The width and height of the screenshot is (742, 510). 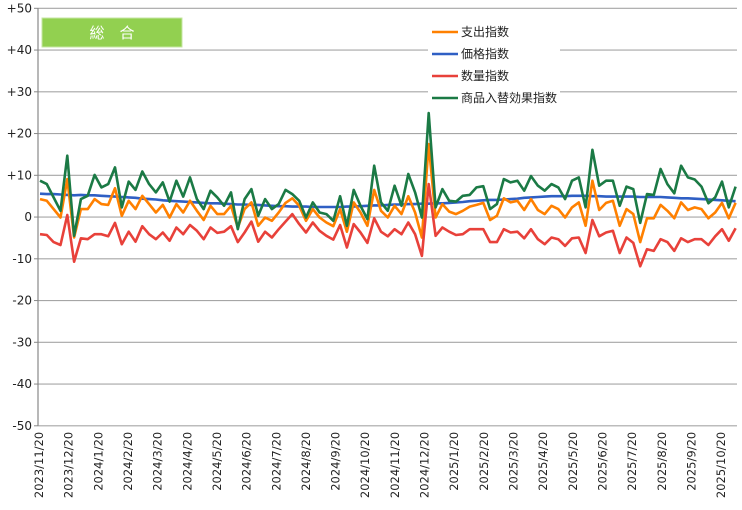 What do you see at coordinates (19, 134) in the screenshot?
I see `y-tick-label: +20` at bounding box center [19, 134].